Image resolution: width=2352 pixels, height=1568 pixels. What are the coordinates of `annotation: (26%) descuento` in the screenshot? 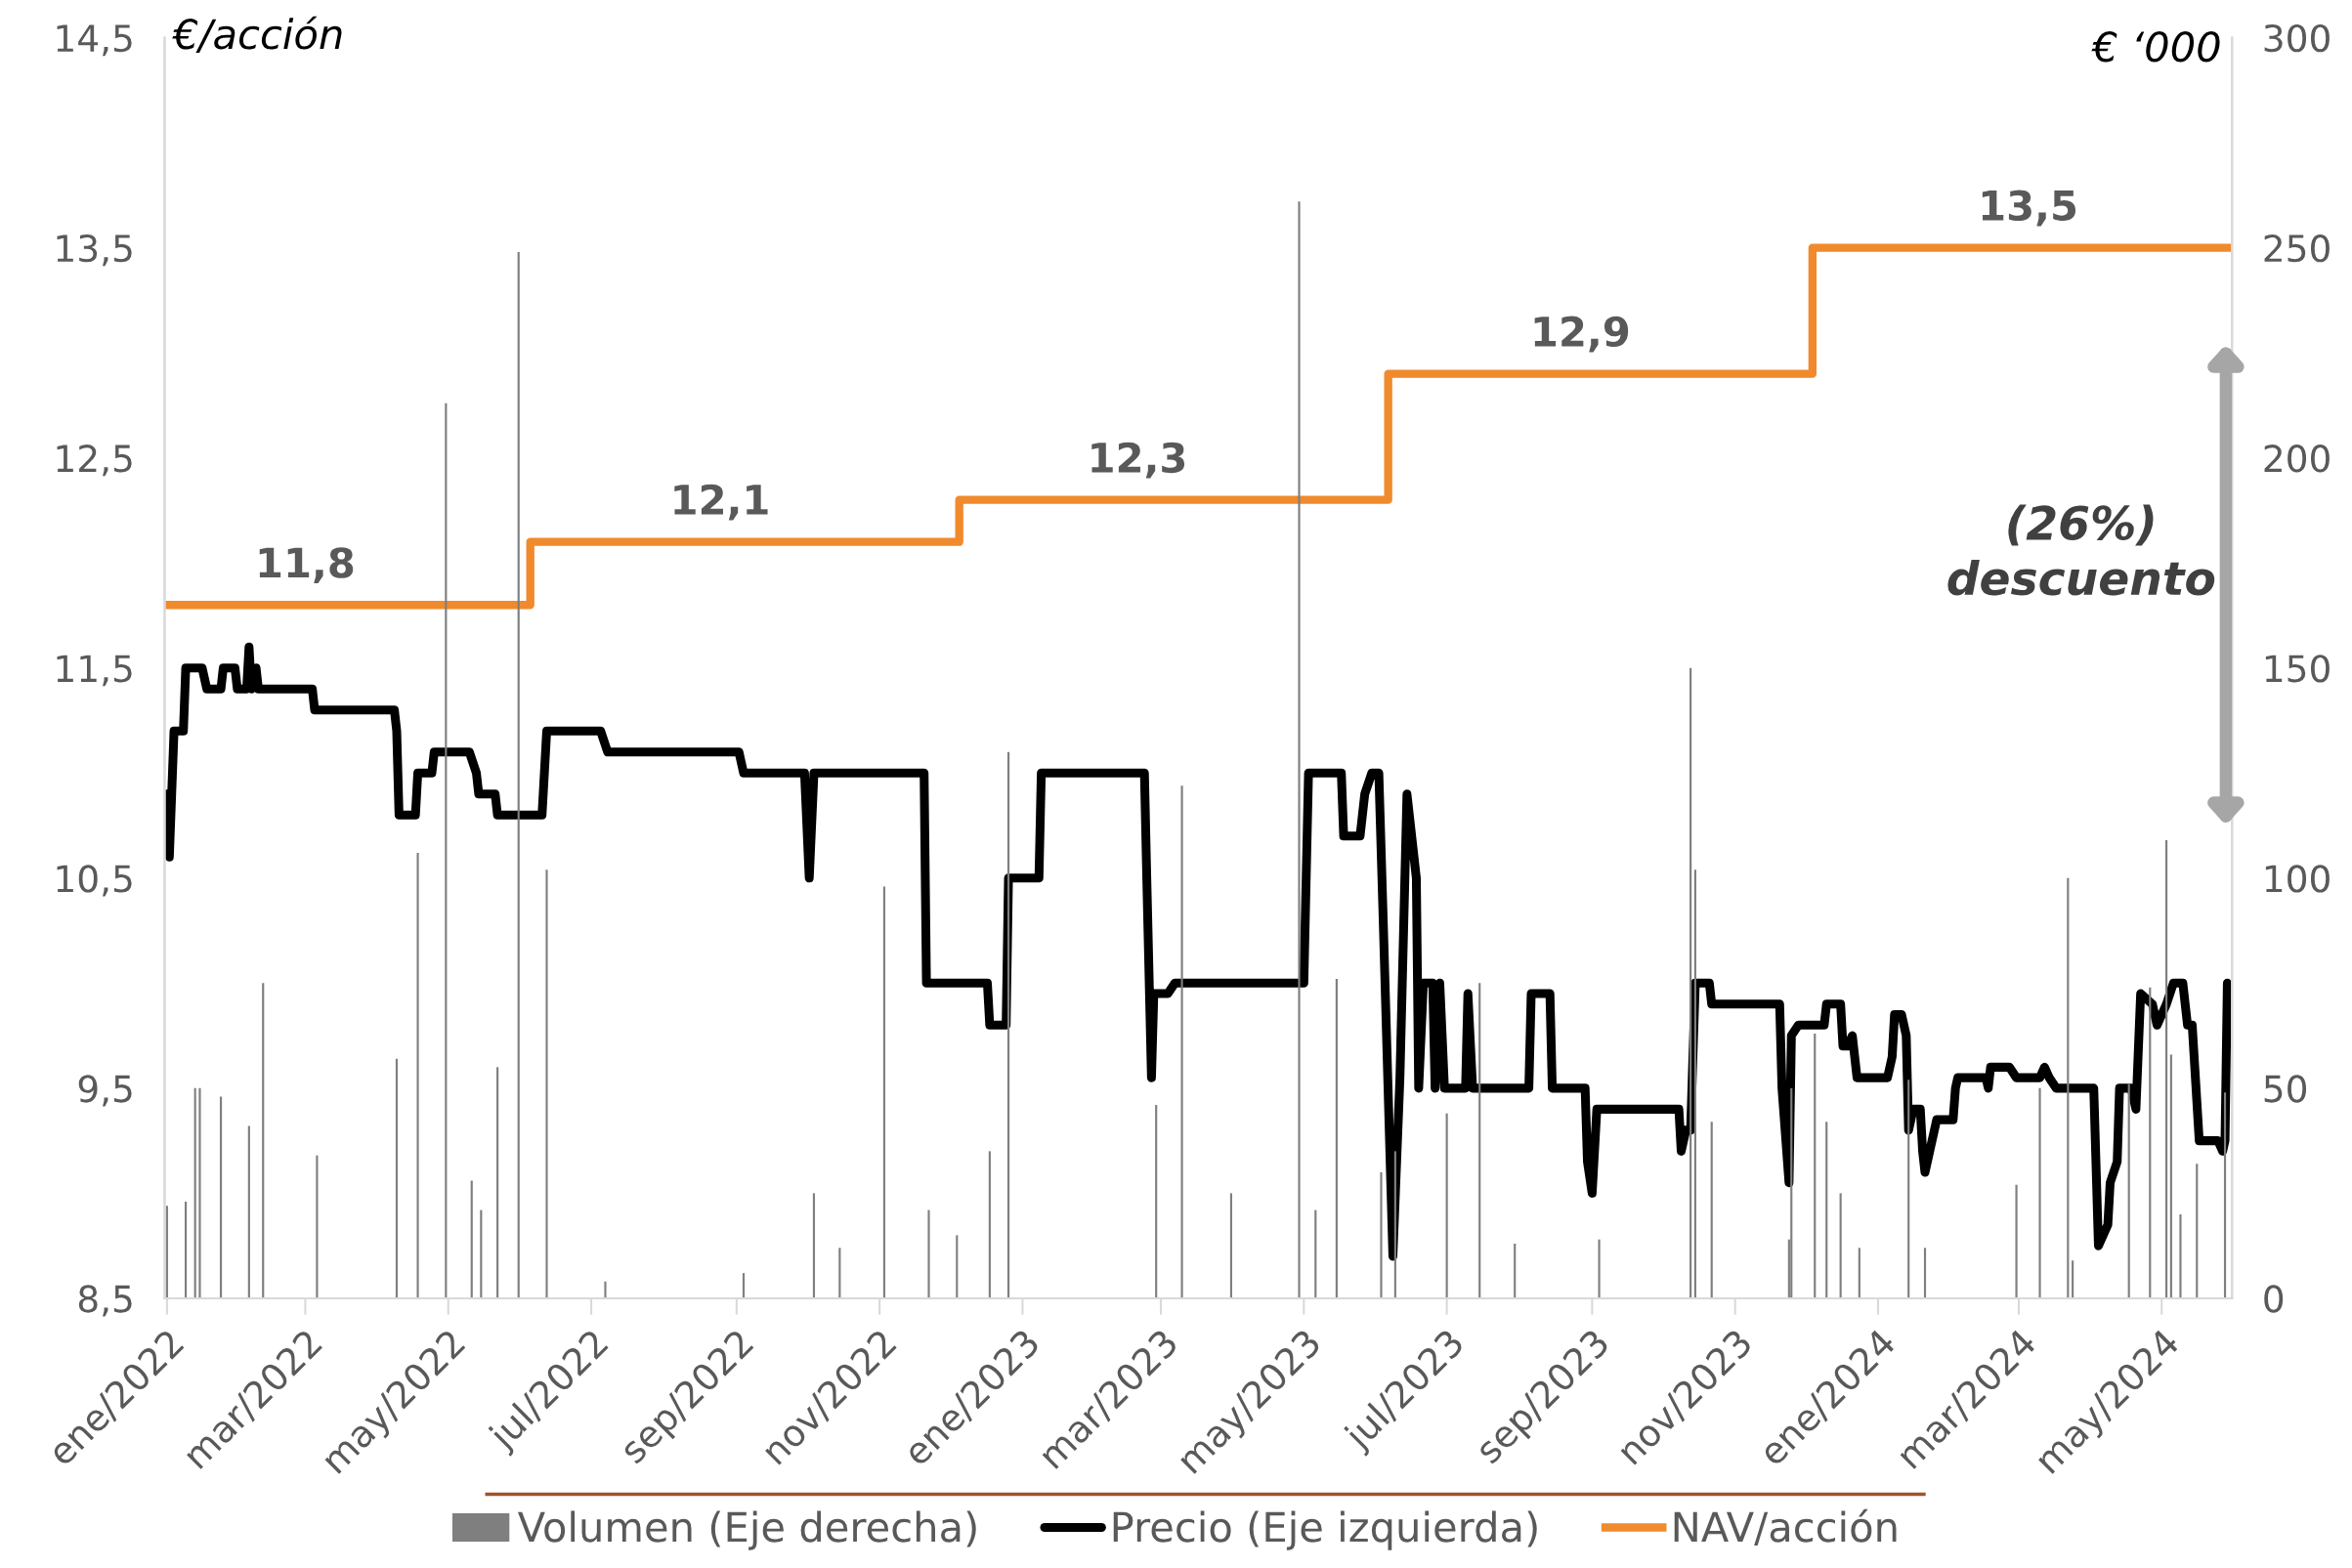 It's located at (2081, 550).